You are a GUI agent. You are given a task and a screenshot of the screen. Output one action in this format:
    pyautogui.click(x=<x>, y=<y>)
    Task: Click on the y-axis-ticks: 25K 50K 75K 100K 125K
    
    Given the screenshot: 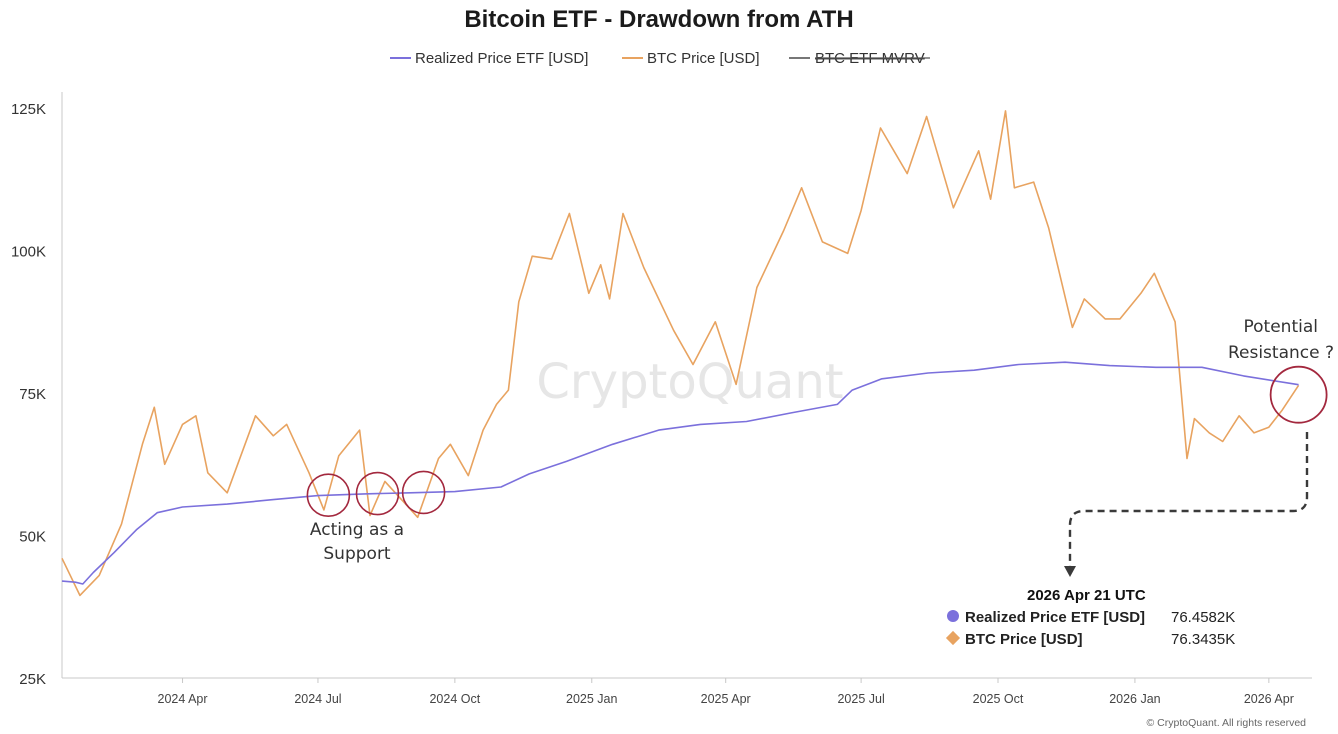 What is the action you would take?
    pyautogui.click(x=28, y=394)
    